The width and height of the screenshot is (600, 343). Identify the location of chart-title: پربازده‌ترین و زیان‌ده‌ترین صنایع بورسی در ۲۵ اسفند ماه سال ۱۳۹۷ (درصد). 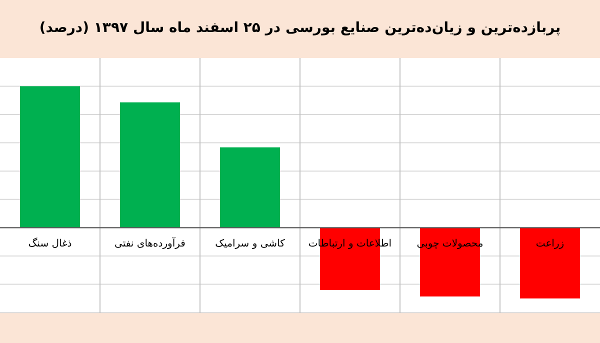
(300, 28).